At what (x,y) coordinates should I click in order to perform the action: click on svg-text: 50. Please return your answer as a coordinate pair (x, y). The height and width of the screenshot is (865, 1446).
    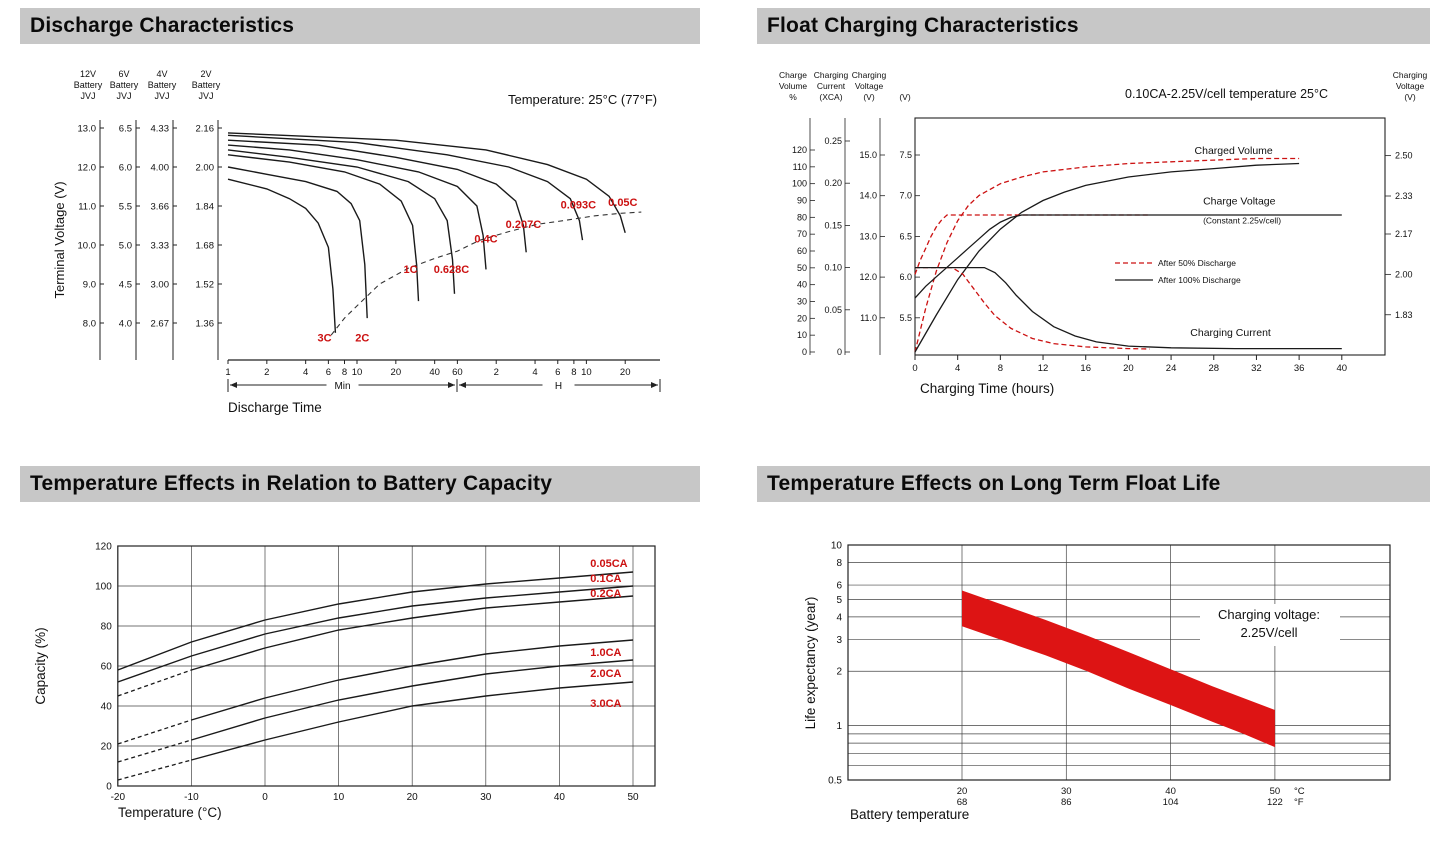
    Looking at the image, I should click on (1275, 791).